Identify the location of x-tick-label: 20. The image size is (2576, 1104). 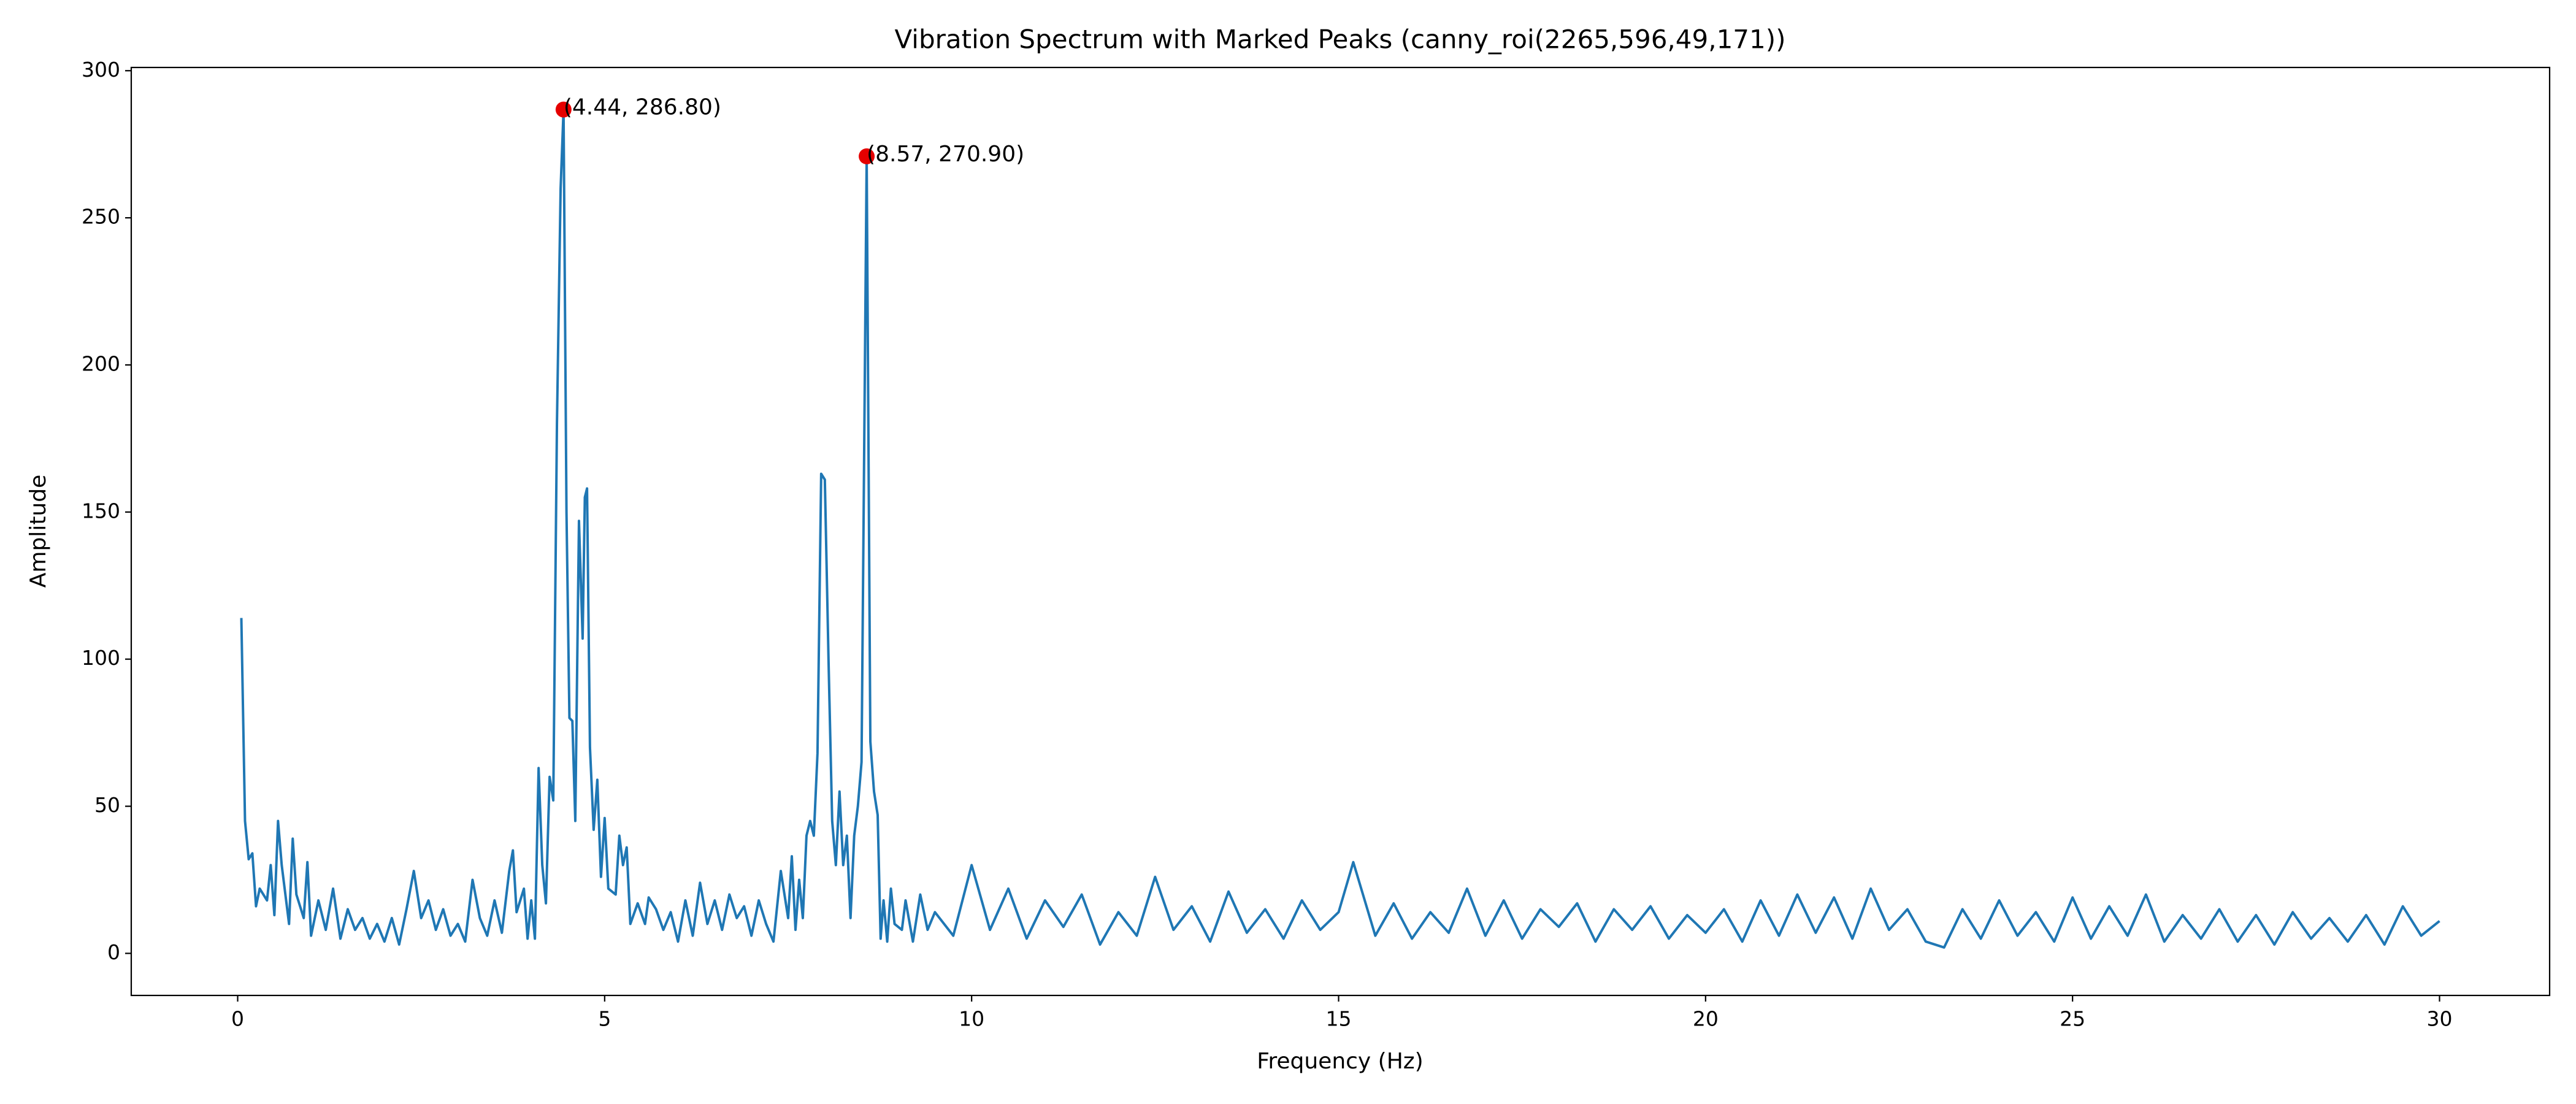
(1706, 1019).